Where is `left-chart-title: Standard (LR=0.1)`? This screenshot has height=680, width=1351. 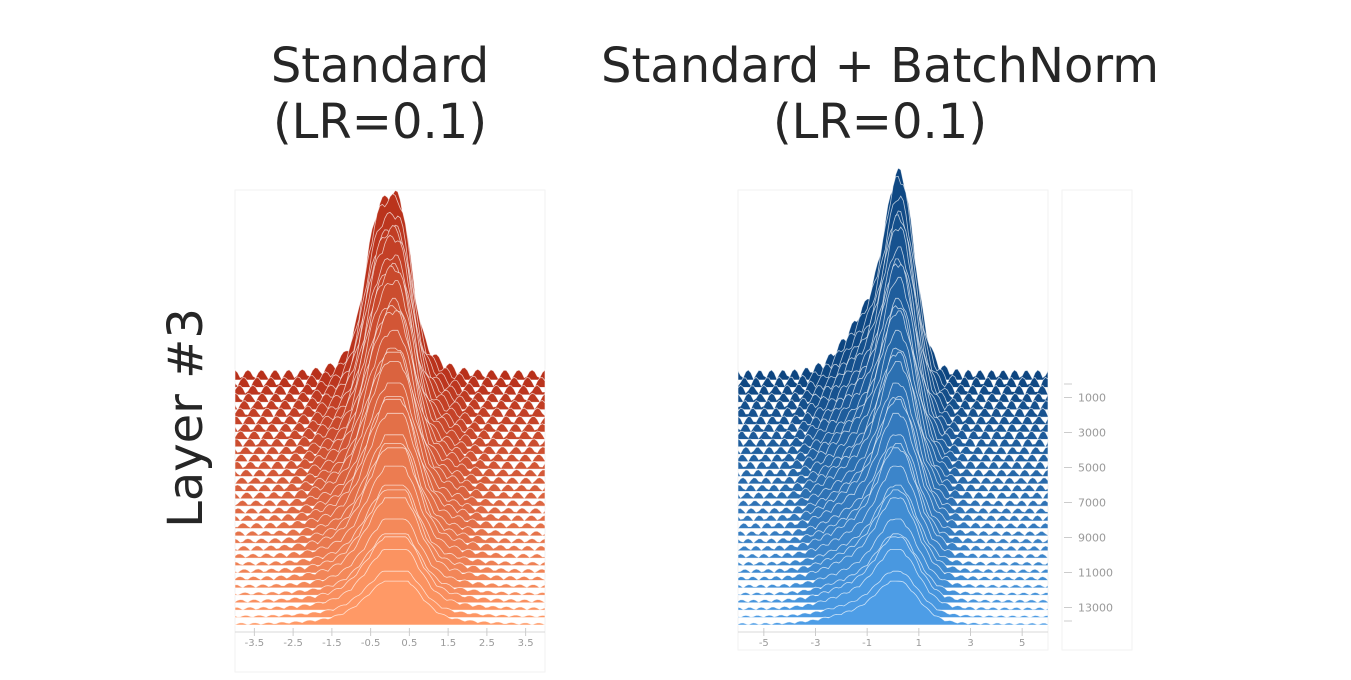
left-chart-title: Standard (LR=0.1) is located at coordinates (380, 94).